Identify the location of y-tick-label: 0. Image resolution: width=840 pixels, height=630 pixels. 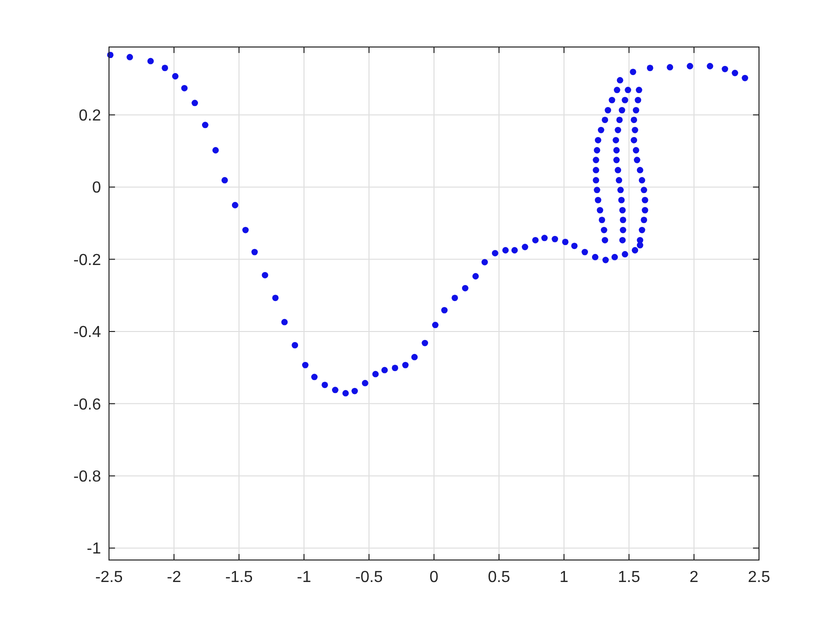
(97, 188).